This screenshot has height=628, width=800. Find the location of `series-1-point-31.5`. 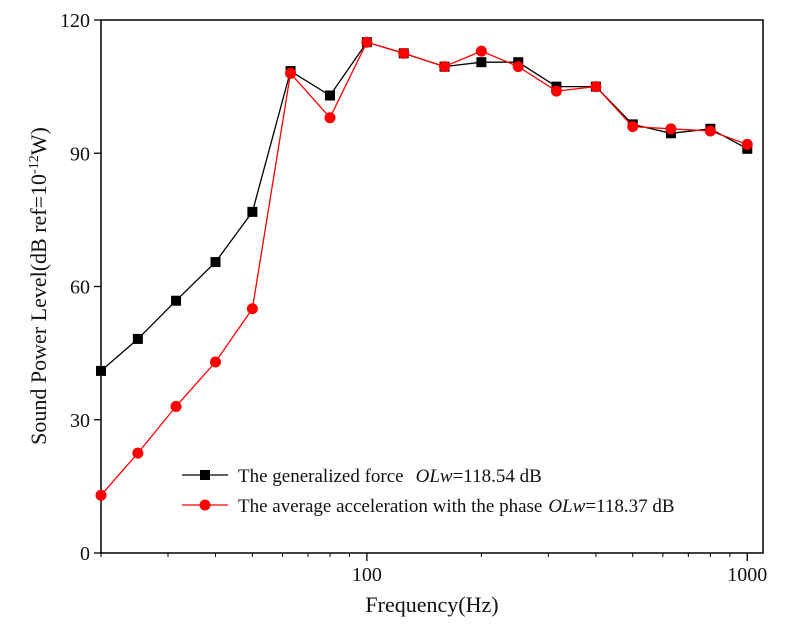

series-1-point-31.5 is located at coordinates (176, 300).